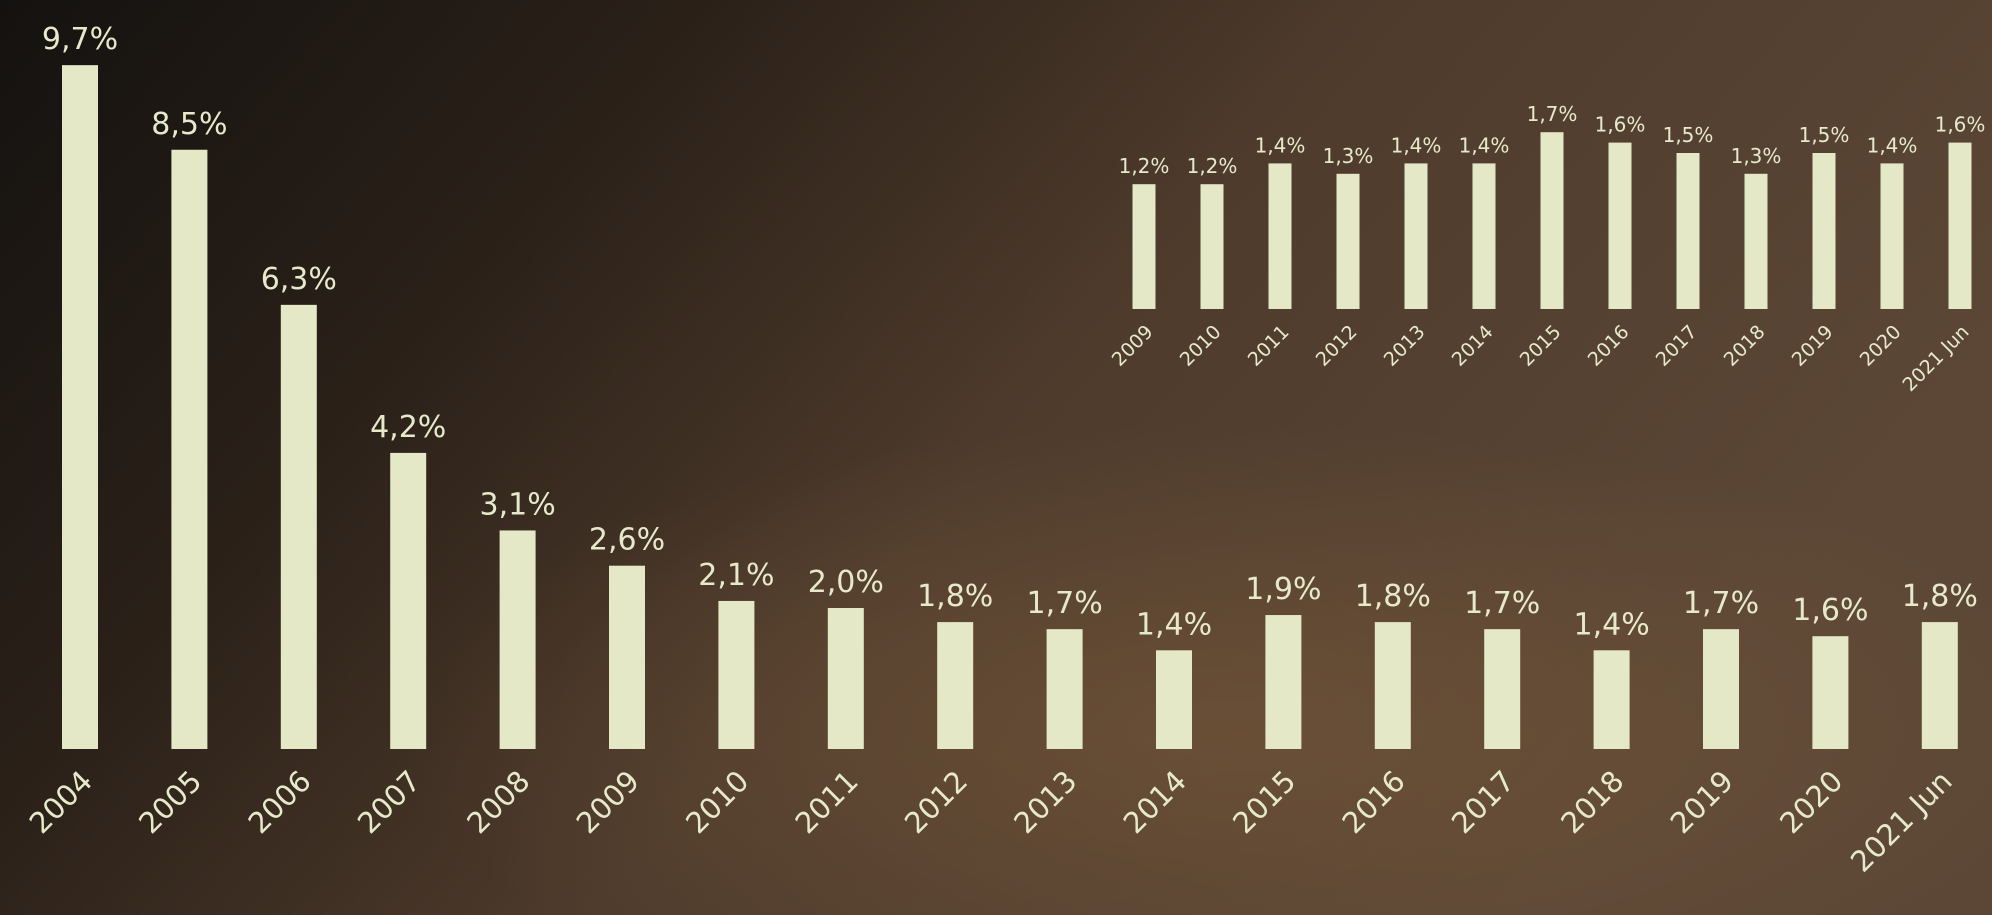 This screenshot has height=915, width=1992. What do you see at coordinates (846, 582) in the screenshot?
I see `value-label: 2,0%` at bounding box center [846, 582].